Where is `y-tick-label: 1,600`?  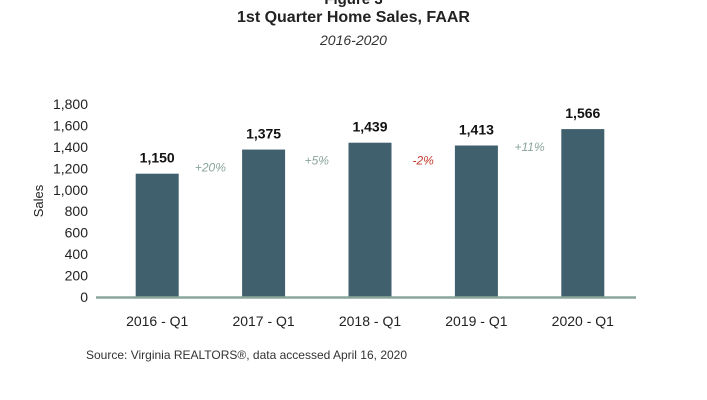
y-tick-label: 1,600 is located at coordinates (70, 125).